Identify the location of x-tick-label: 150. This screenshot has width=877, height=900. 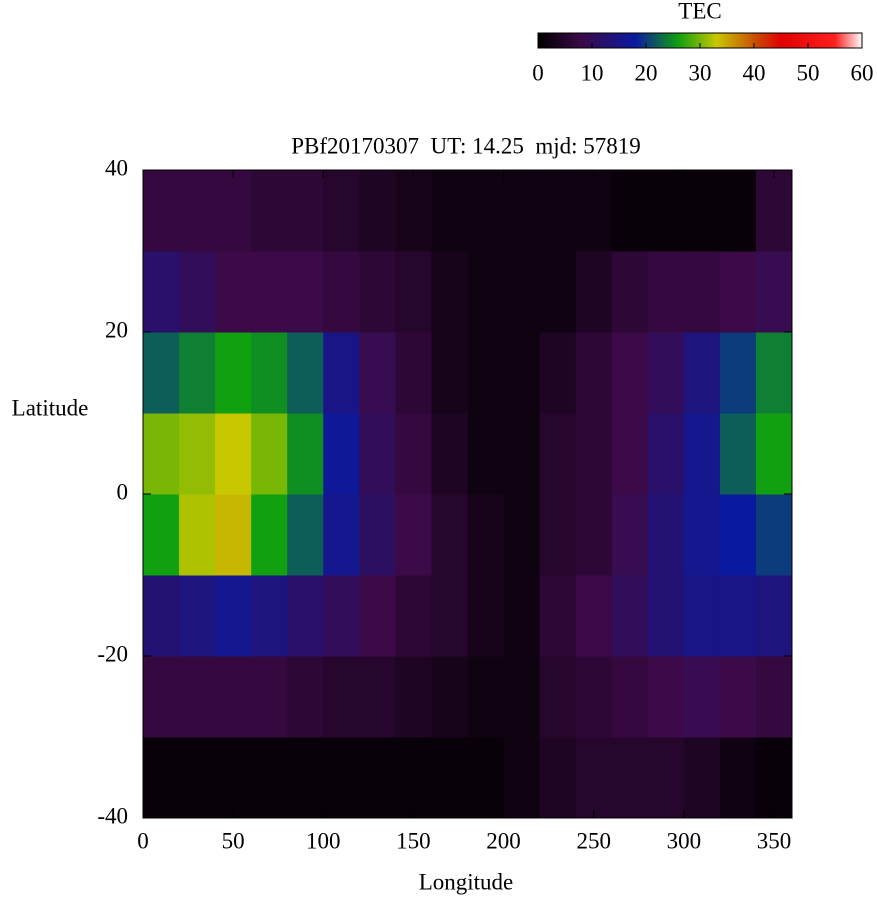
(413, 840).